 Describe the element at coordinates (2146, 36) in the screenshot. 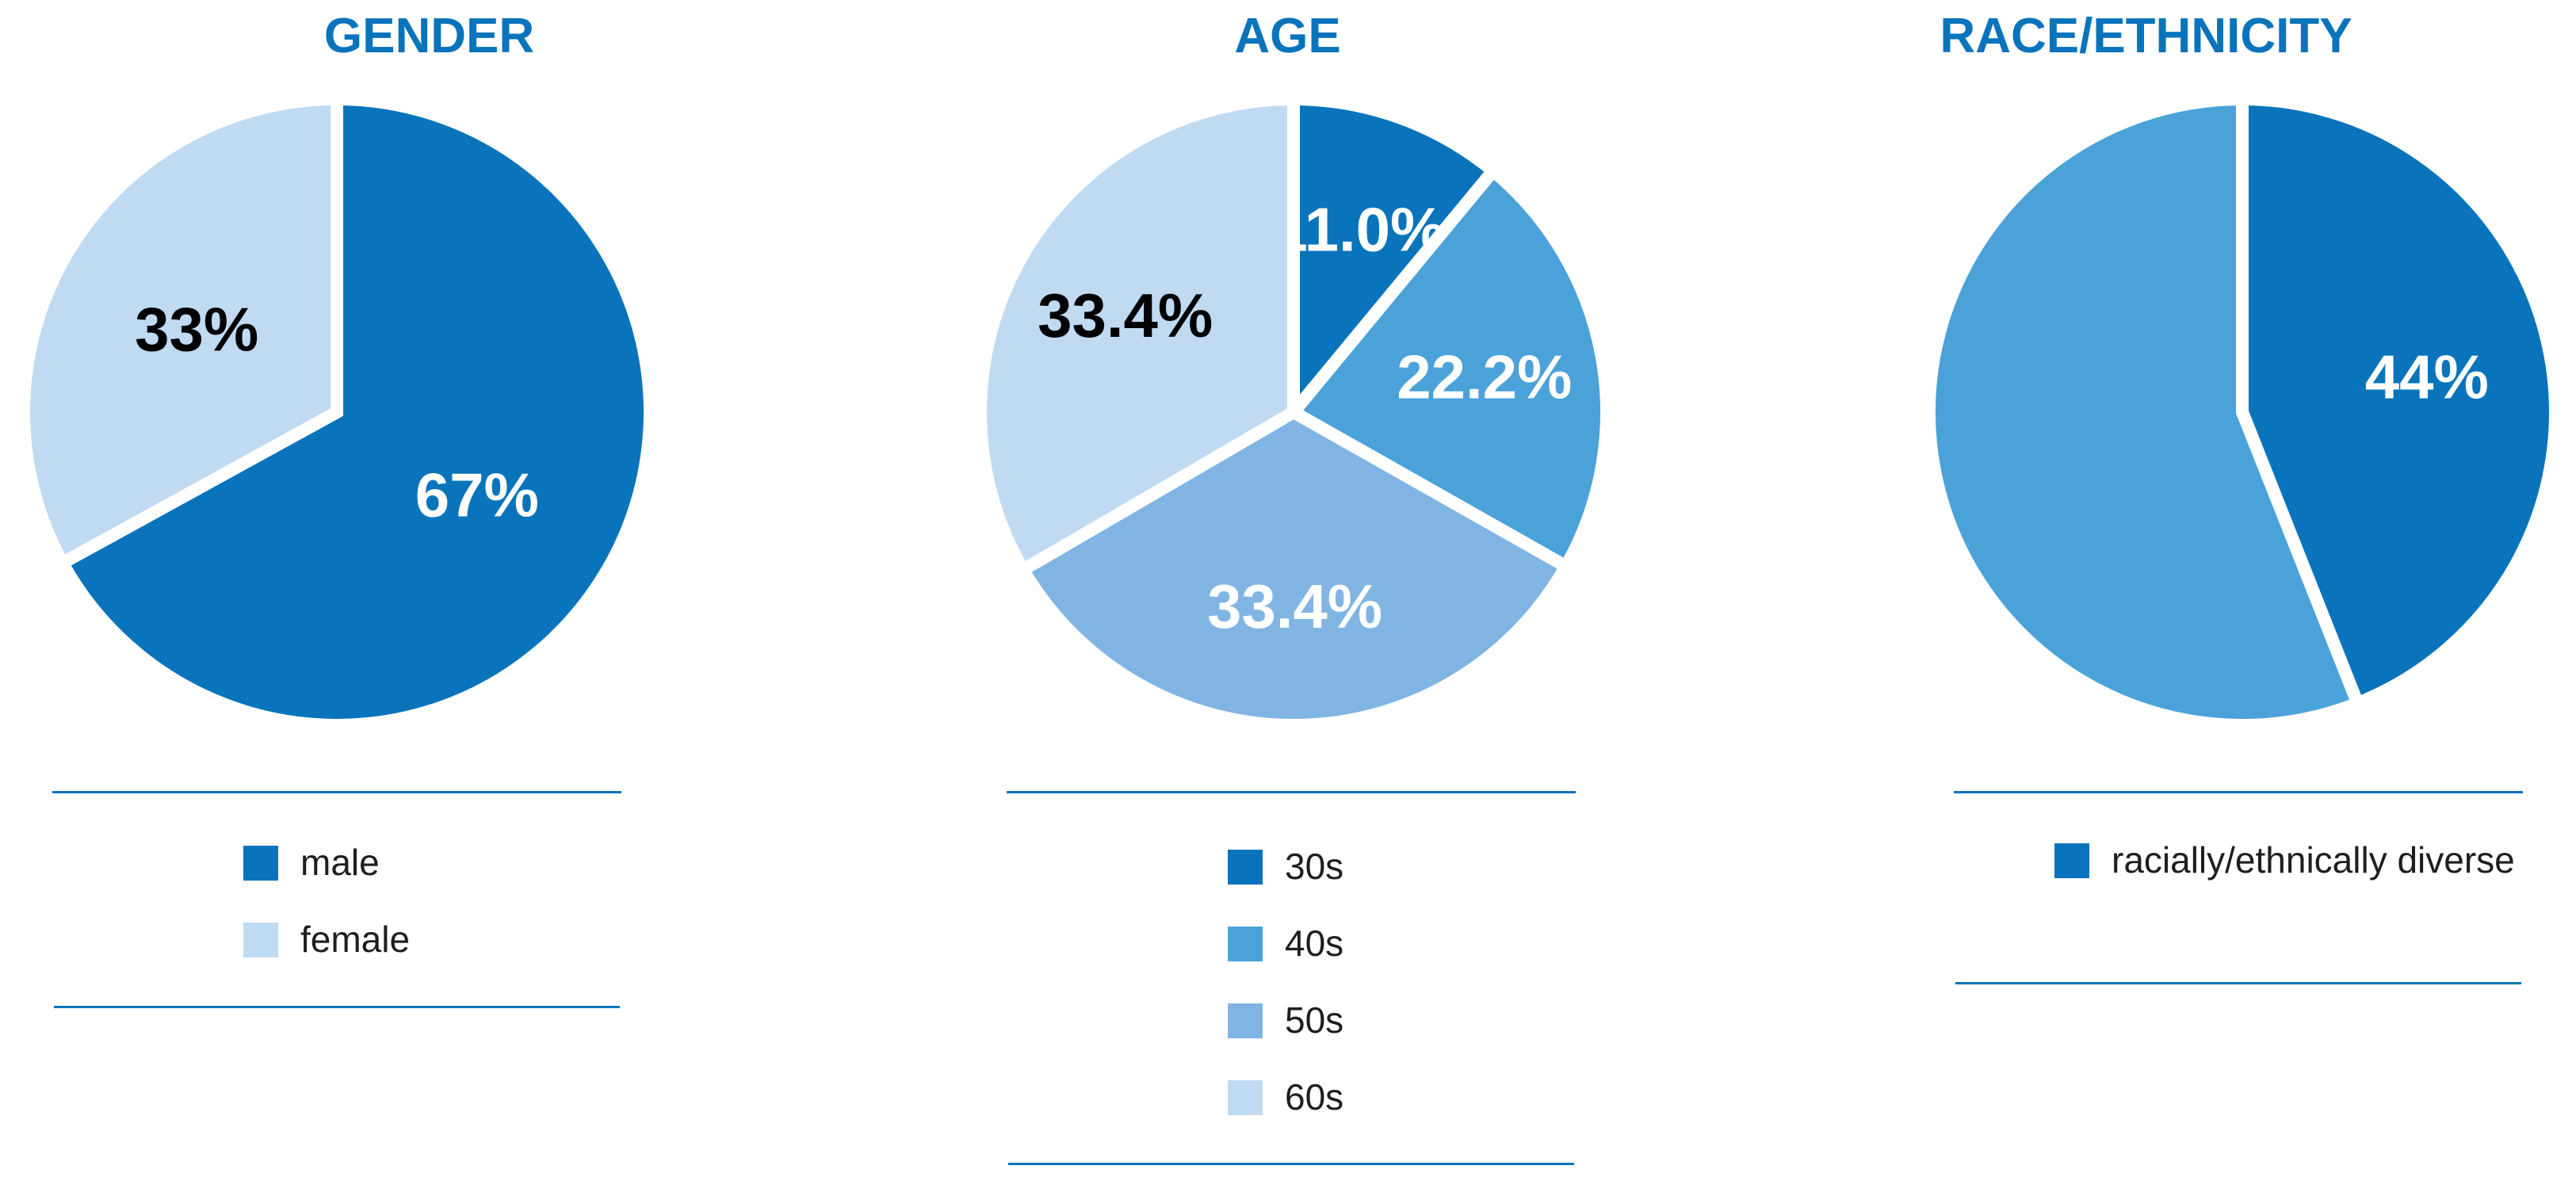

I see `race-ethnicity-chart-title: RACE/ETHNICITY` at that location.